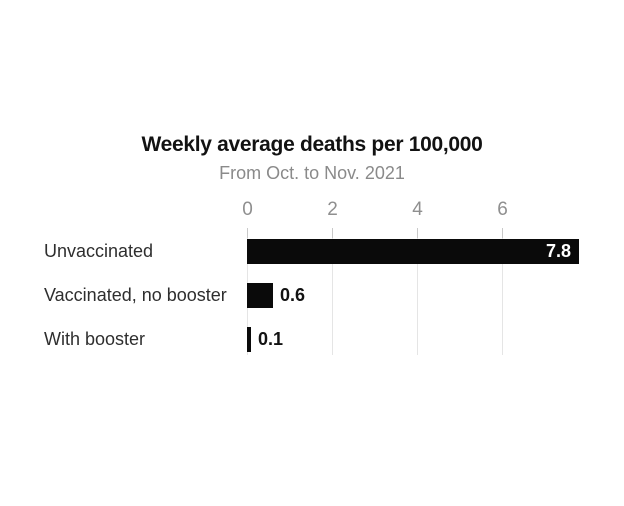 Image resolution: width=624 pixels, height=506 pixels. Describe the element at coordinates (417, 209) in the screenshot. I see `axis-tick-label-4: 4` at that location.